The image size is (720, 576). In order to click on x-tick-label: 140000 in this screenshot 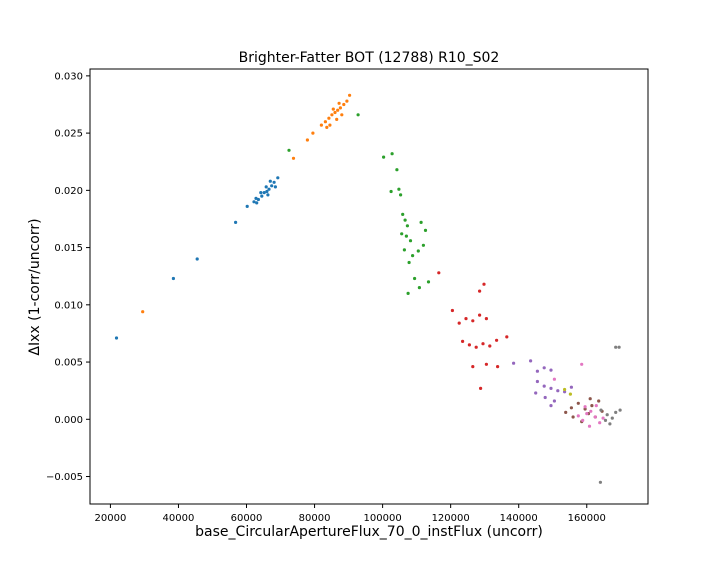, I will do `click(519, 518)`.